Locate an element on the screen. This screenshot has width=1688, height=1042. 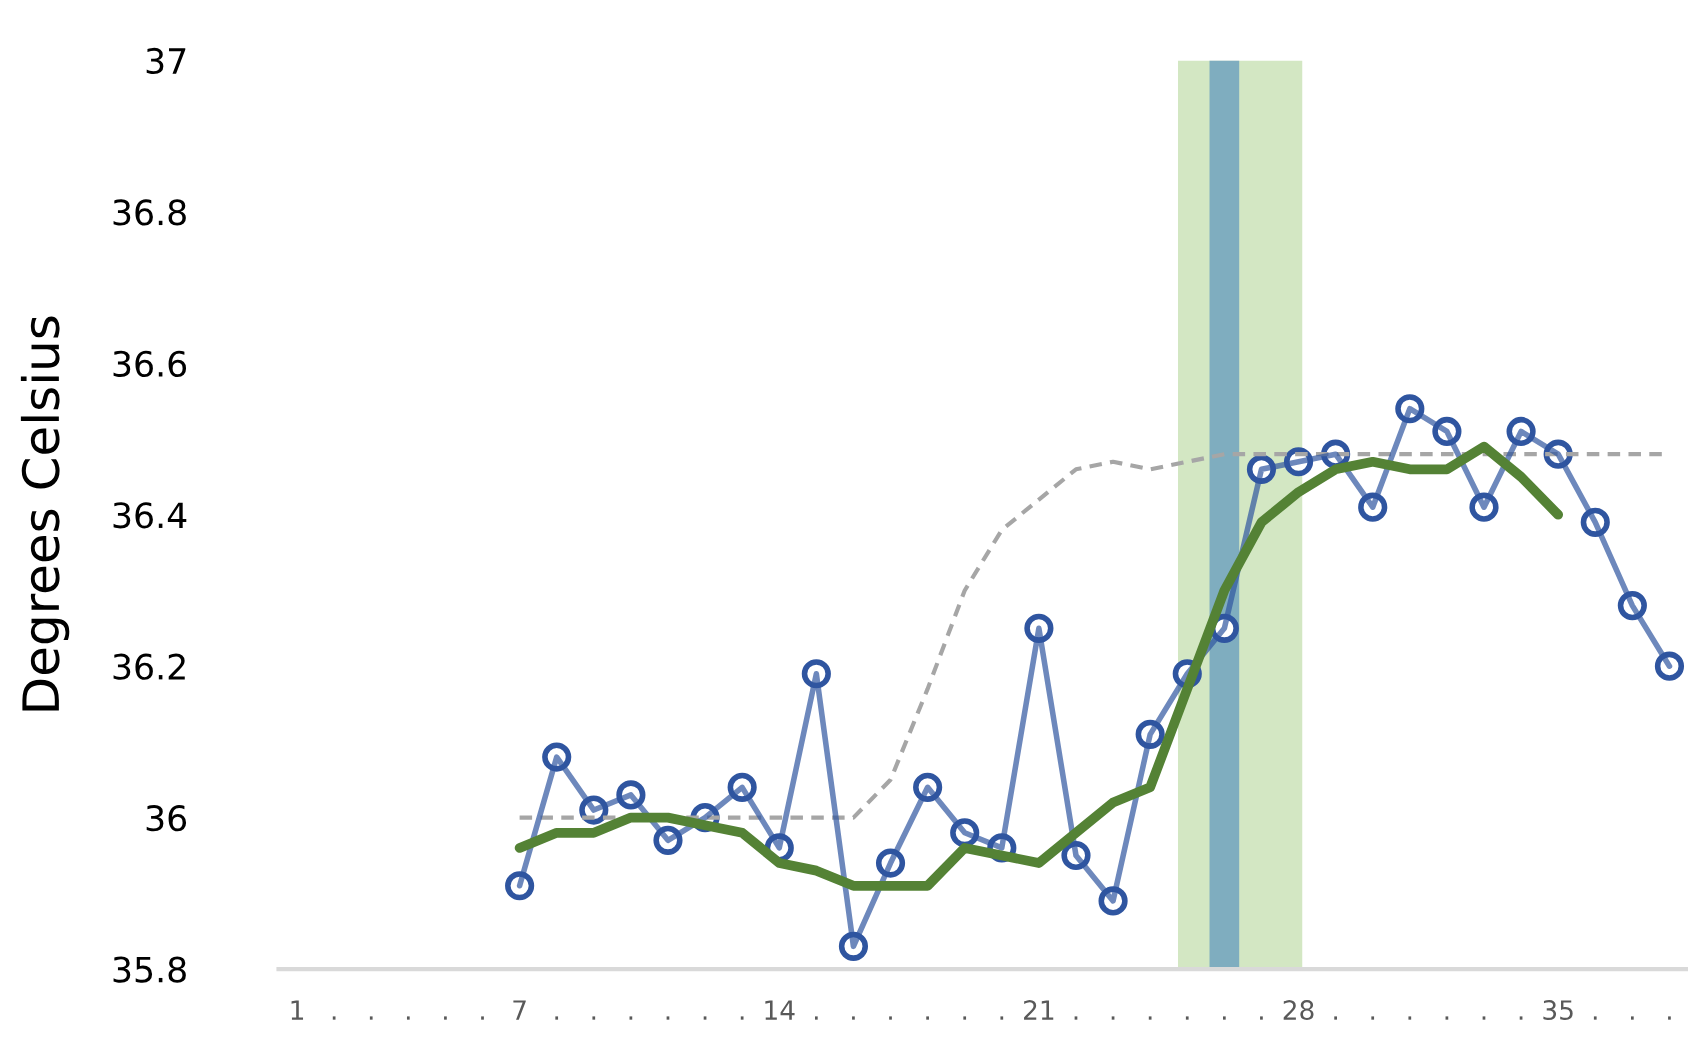
y-tick-label: 36.2 is located at coordinates (149, 666).